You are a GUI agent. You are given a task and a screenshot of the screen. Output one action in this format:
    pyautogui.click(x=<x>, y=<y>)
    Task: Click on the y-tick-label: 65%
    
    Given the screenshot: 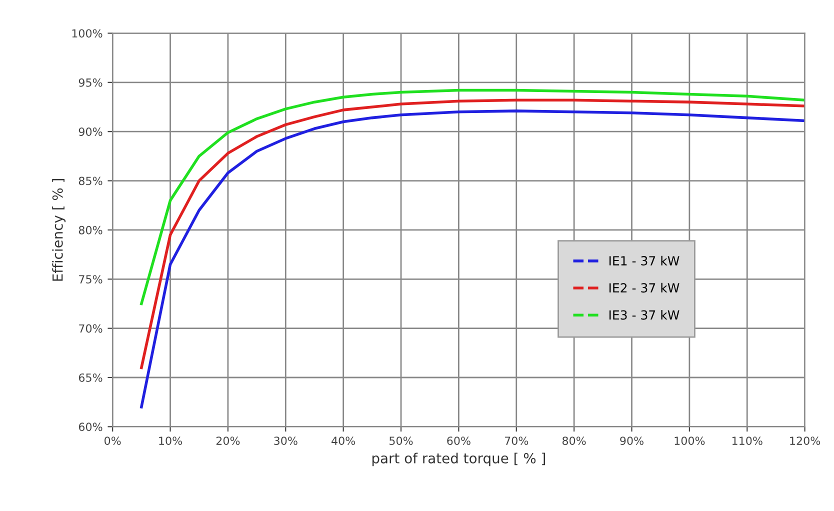 What is the action you would take?
    pyautogui.click(x=90, y=377)
    